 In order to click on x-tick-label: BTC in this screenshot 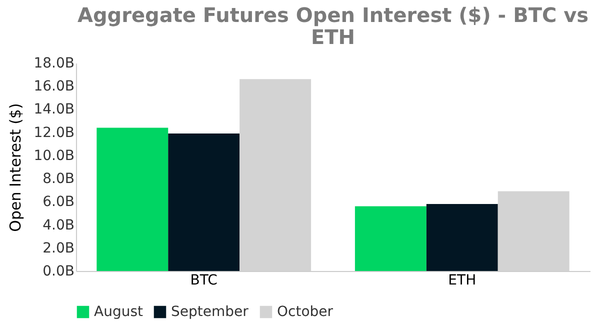, I will do `click(204, 280)`.